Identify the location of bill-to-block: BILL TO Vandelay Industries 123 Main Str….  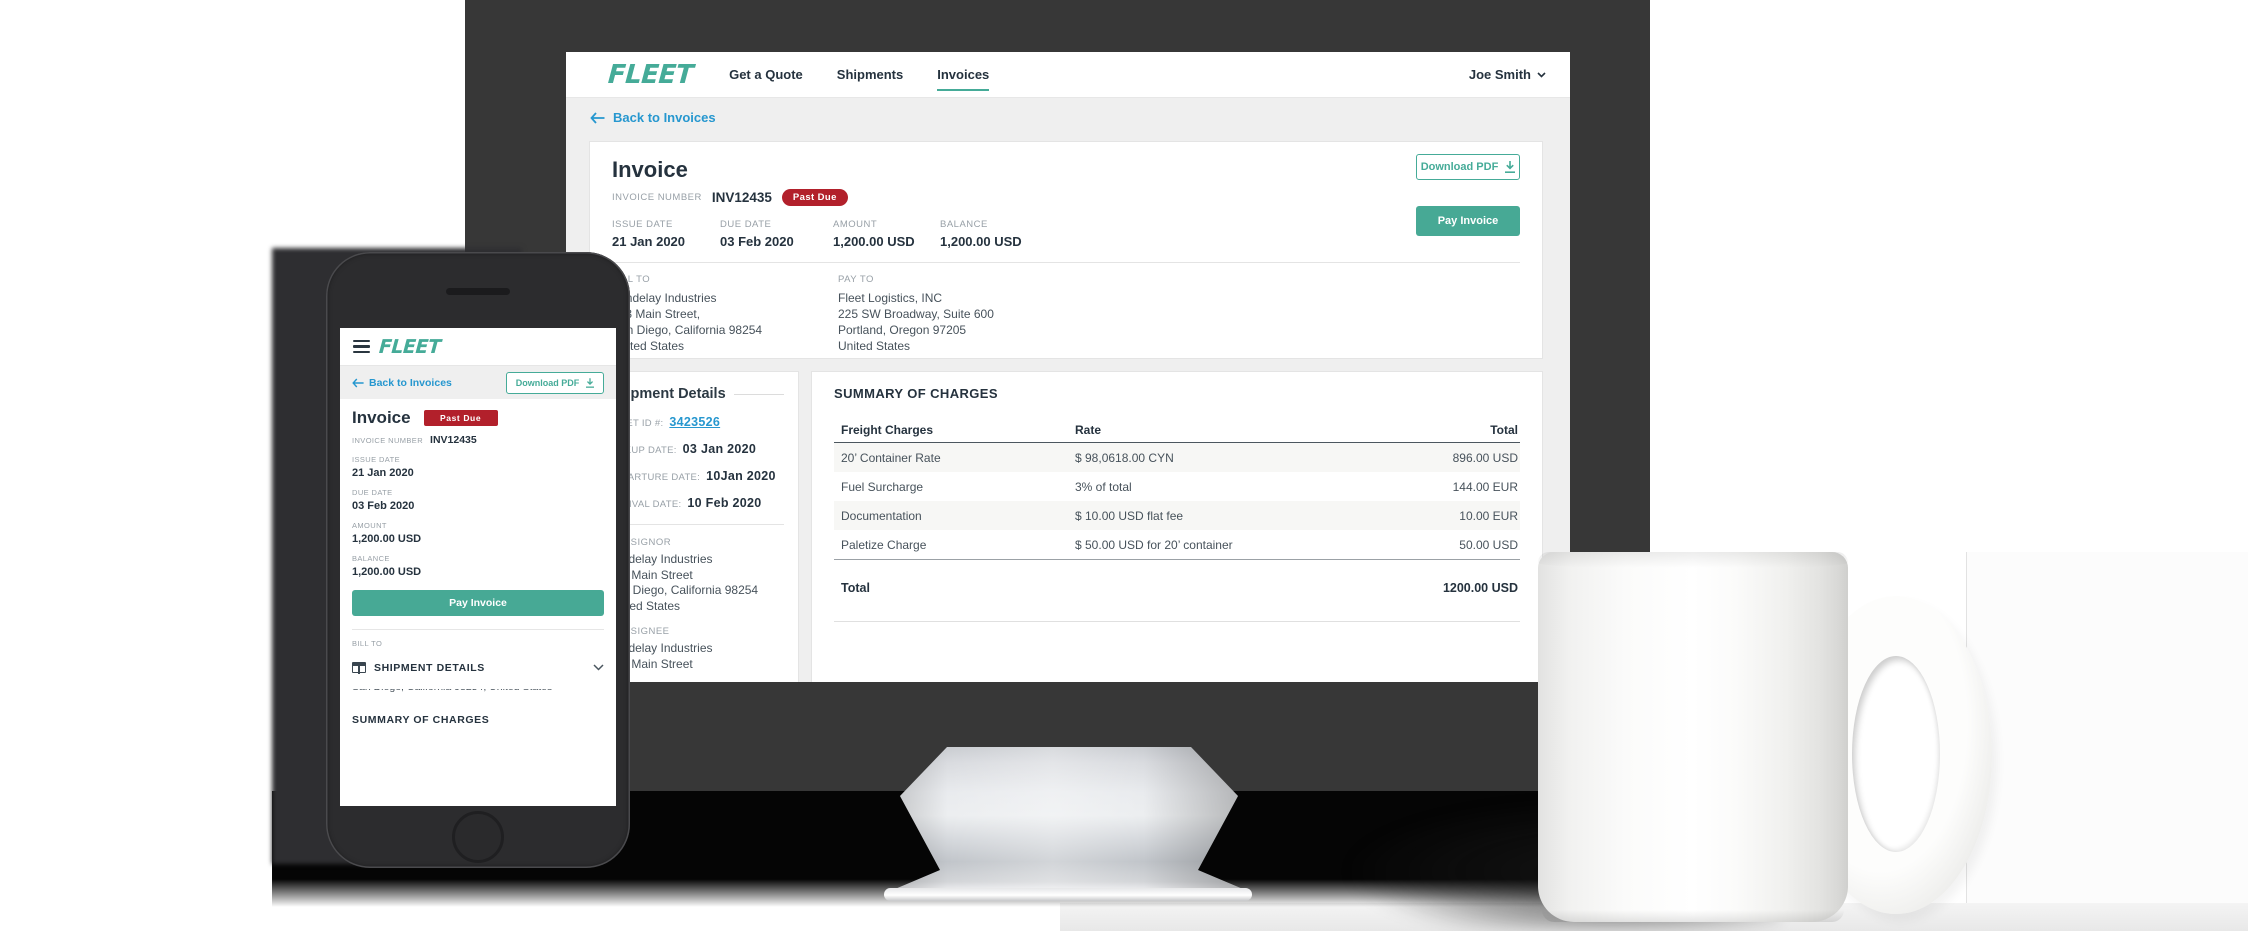
(687, 313).